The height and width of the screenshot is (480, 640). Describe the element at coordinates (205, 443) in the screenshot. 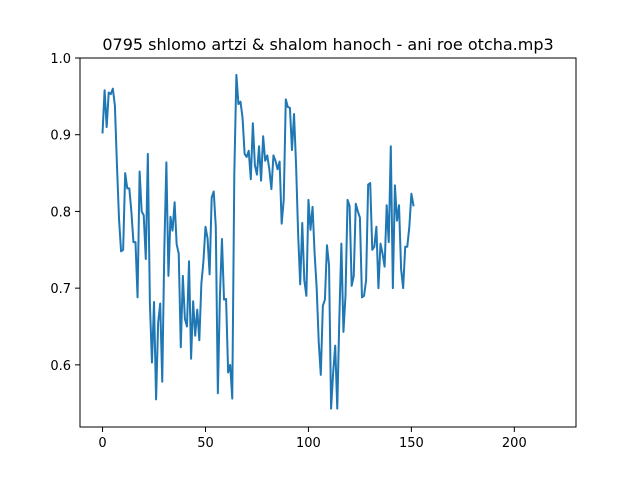

I see `x-tick-label: 50` at that location.